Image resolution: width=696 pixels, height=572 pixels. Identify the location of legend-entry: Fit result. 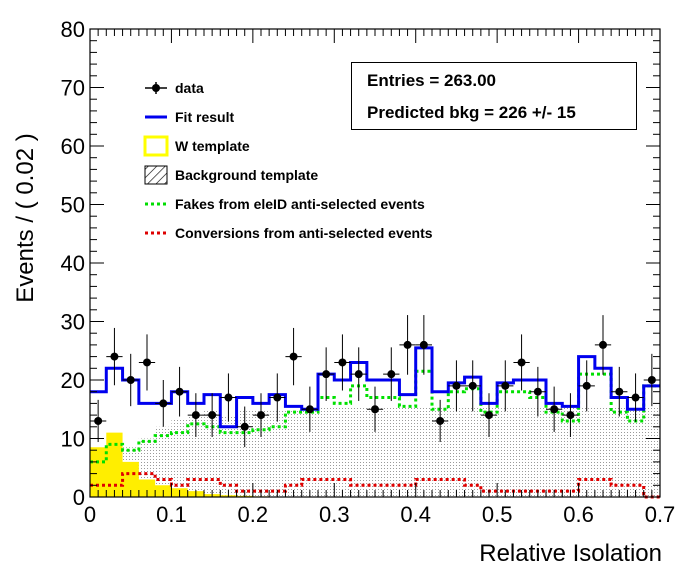
(189, 117).